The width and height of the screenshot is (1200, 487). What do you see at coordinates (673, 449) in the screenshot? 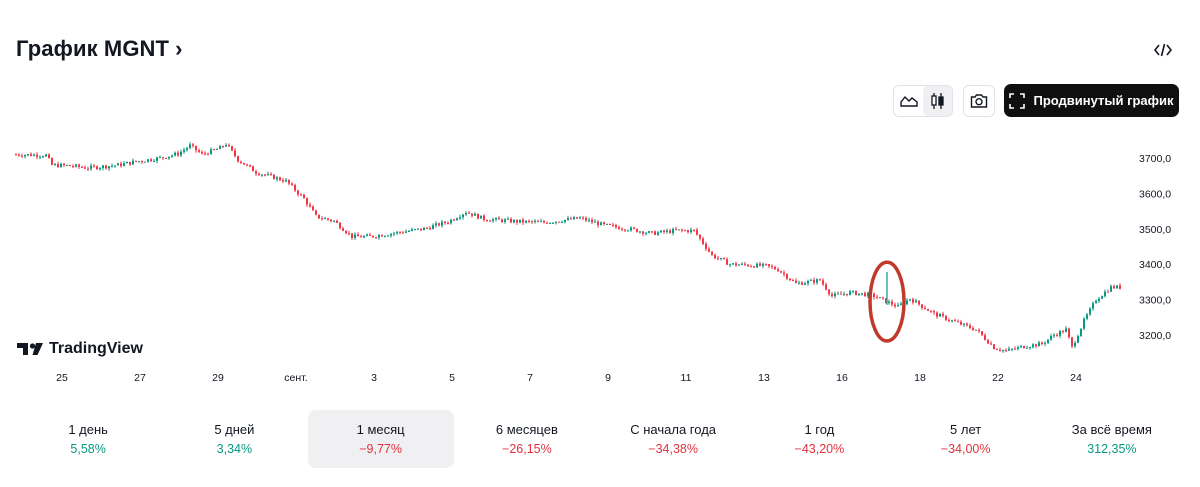
I see `period-change: −34,38%` at bounding box center [673, 449].